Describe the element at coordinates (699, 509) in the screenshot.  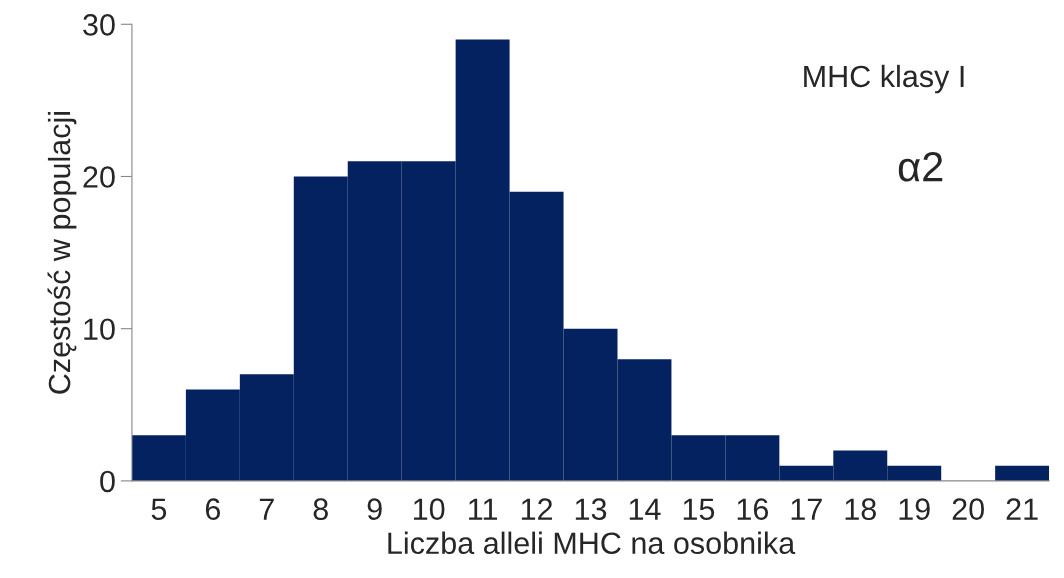
I see `x-tick-label: 15` at that location.